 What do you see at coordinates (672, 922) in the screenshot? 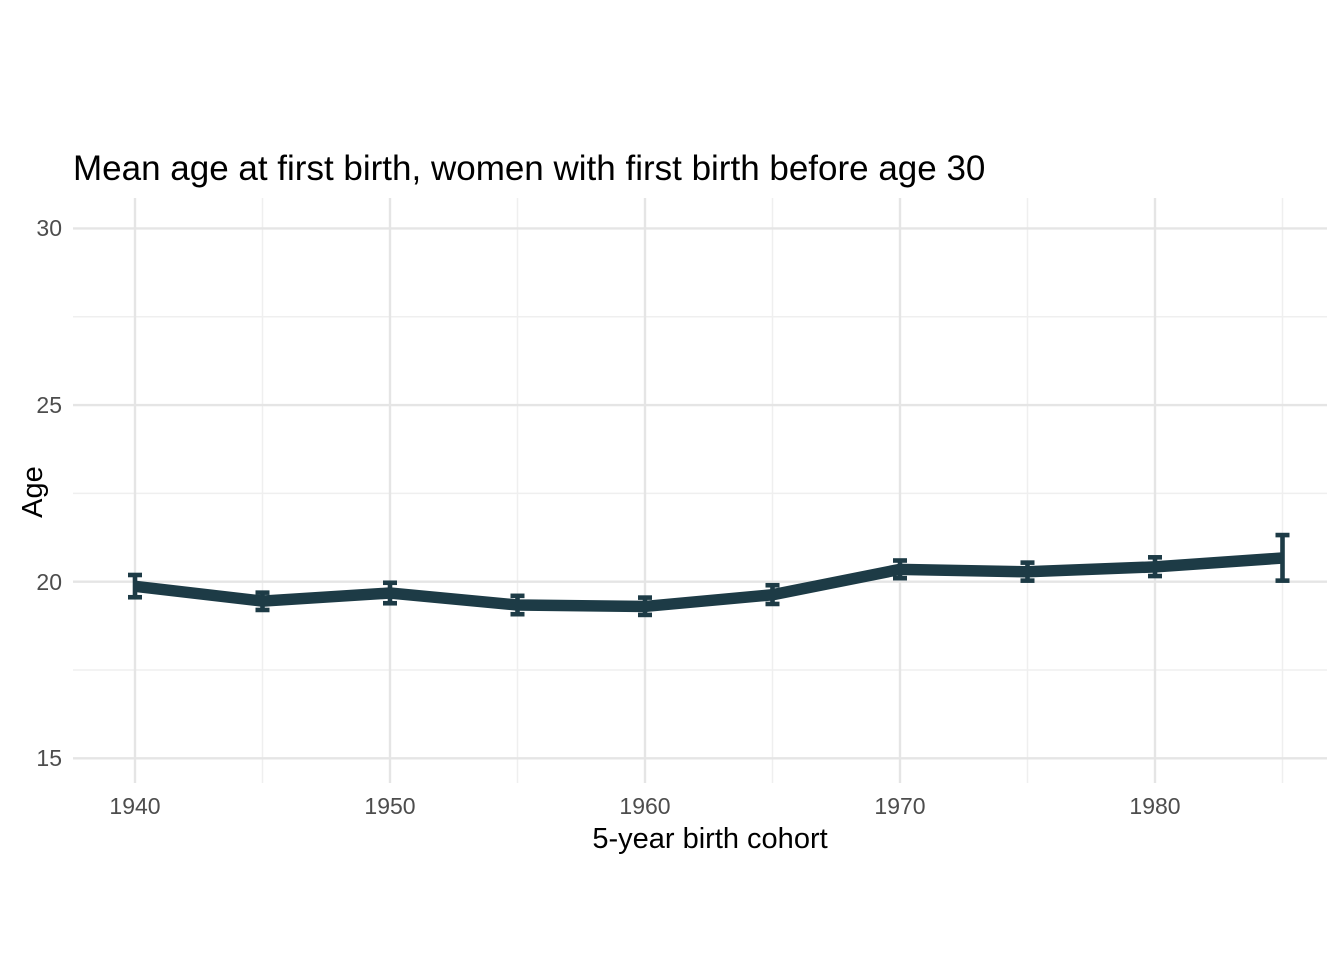
I see `legend: Country Côte d'Ivoire` at bounding box center [672, 922].